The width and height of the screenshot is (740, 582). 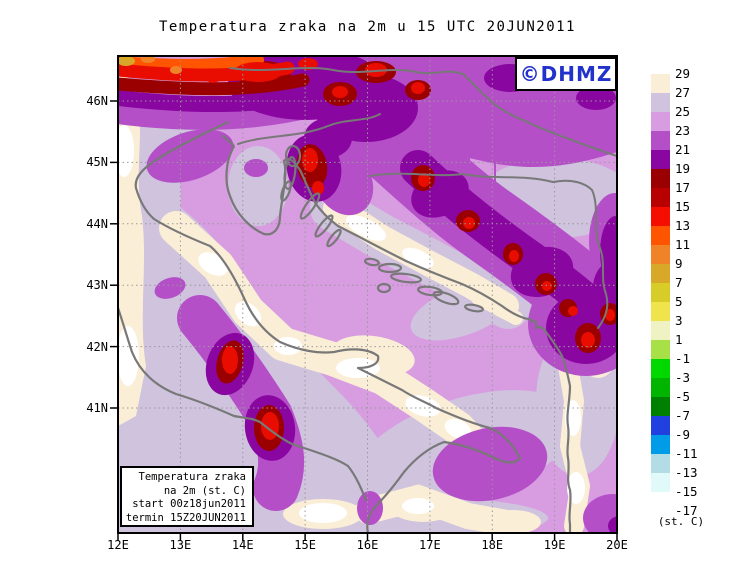 I want to click on x-axis-label: 16E, so click(x=367, y=545).